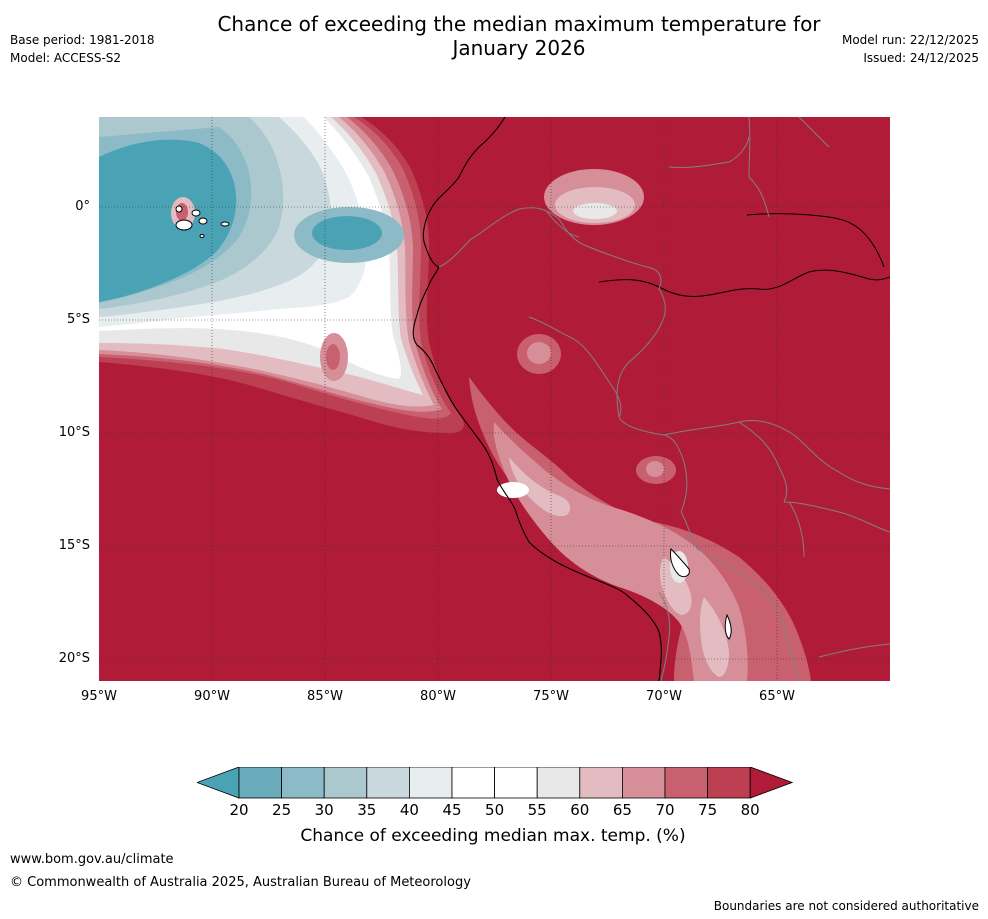 The height and width of the screenshot is (919, 988). Describe the element at coordinates (325, 696) in the screenshot. I see `lon-label-85w: 85°W` at that location.